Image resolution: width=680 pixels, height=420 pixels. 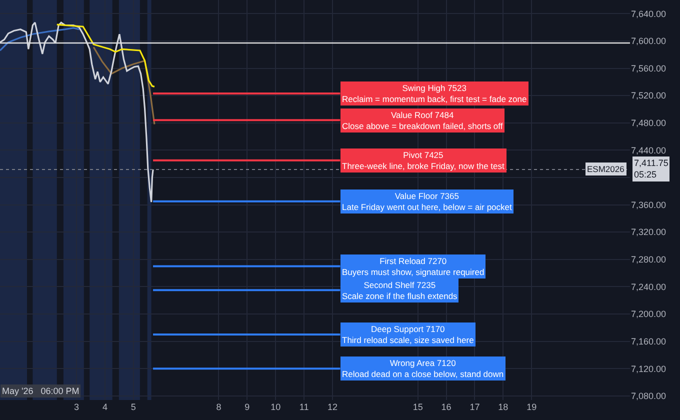 What do you see at coordinates (648, 41) in the screenshot?
I see `y-tick-label: 7,600.00` at bounding box center [648, 41].